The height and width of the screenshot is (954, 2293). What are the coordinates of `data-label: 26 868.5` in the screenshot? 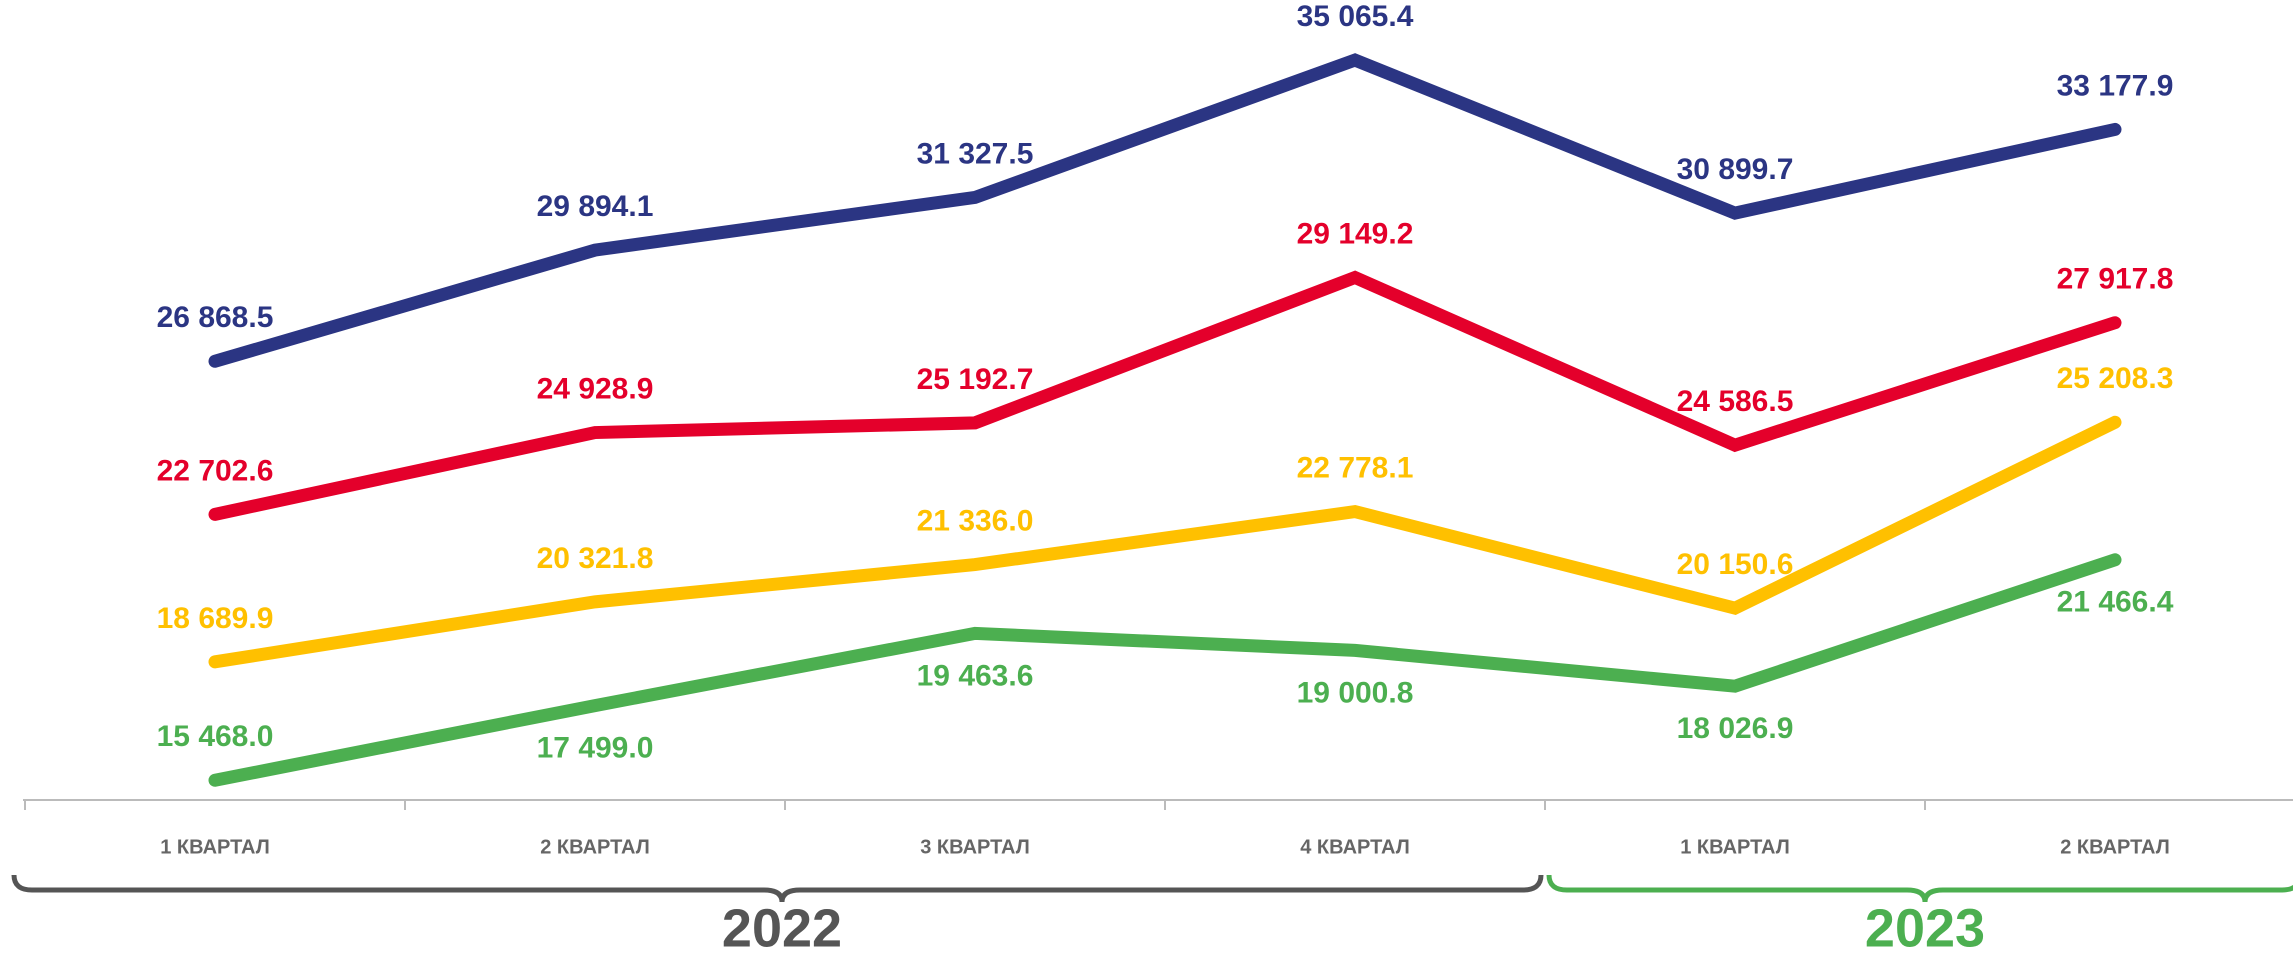 It's located at (215, 317).